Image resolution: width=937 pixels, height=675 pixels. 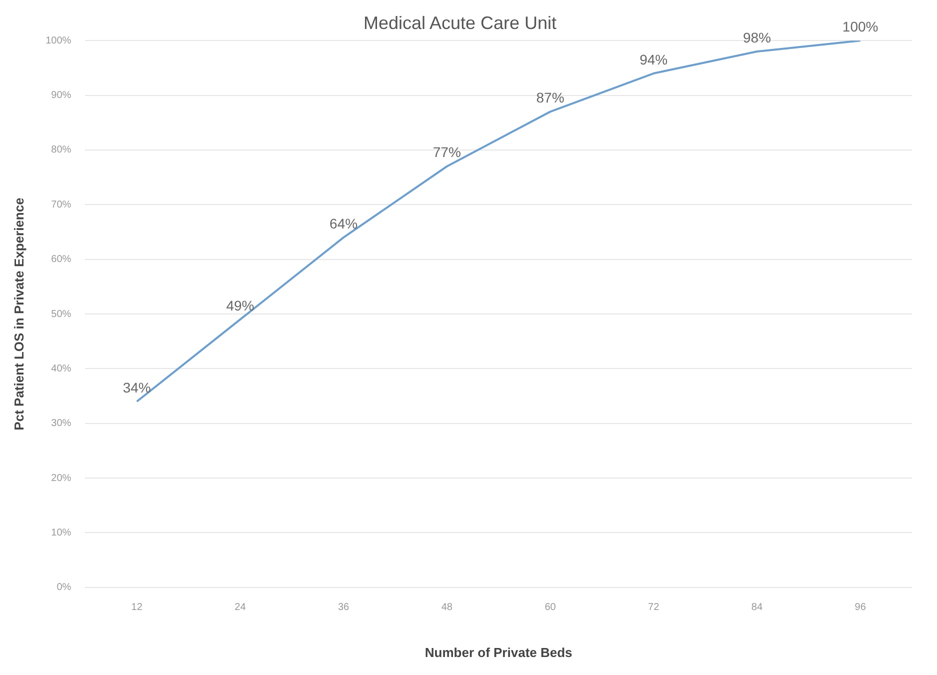 What do you see at coordinates (447, 608) in the screenshot?
I see `x-tick-label: 48` at bounding box center [447, 608].